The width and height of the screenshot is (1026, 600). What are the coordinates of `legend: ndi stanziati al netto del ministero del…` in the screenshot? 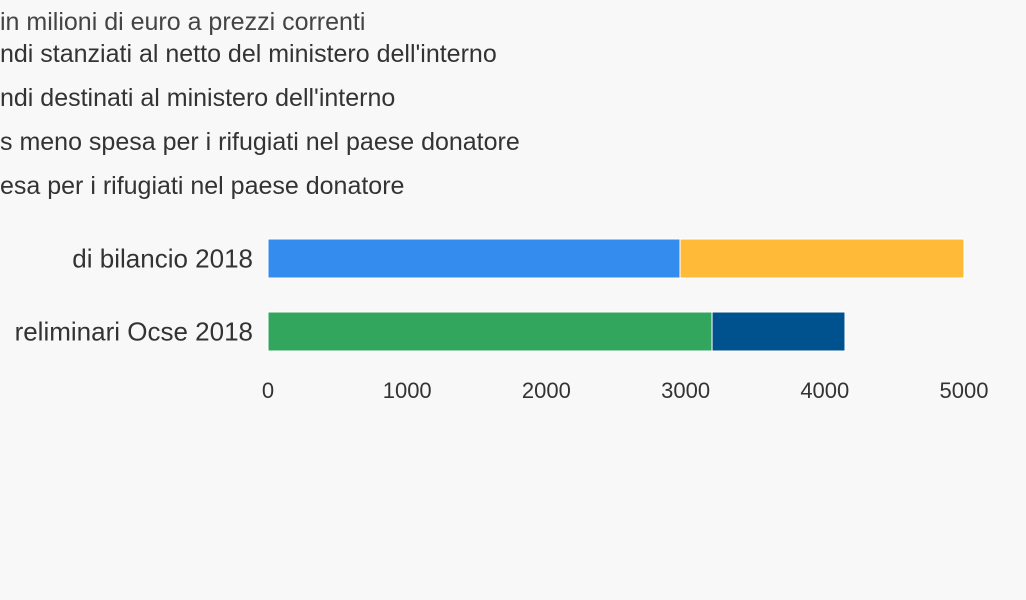 It's located at (260, 126).